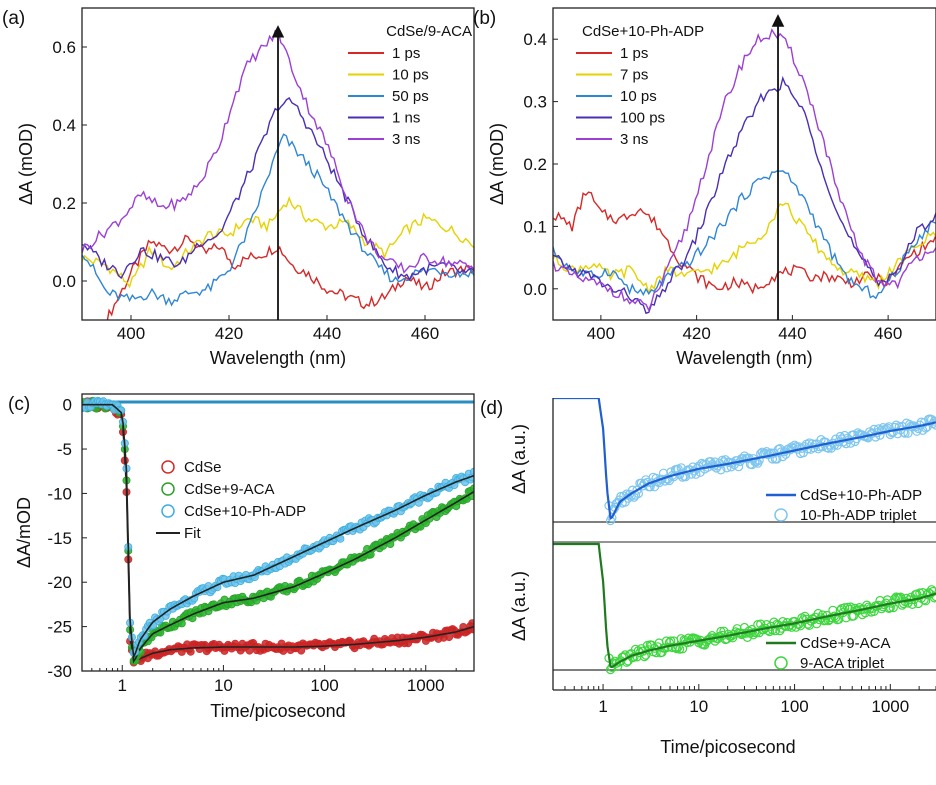 The width and height of the screenshot is (936, 785). Describe the element at coordinates (425, 333) in the screenshot. I see `x-tick-label: 460` at that location.